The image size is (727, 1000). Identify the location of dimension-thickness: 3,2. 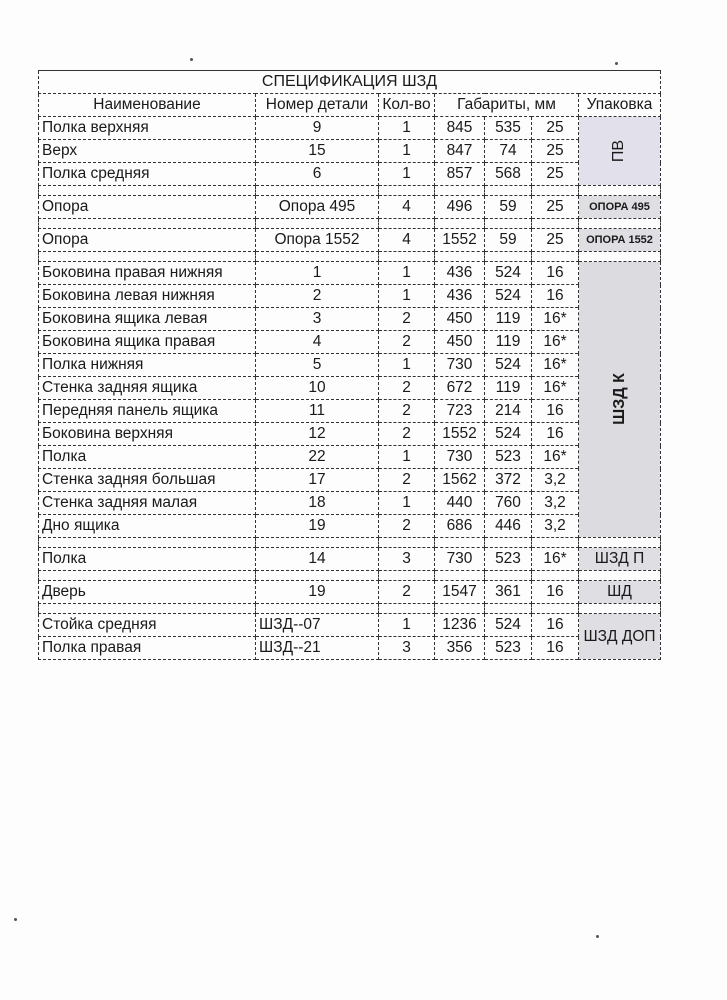
(555, 480).